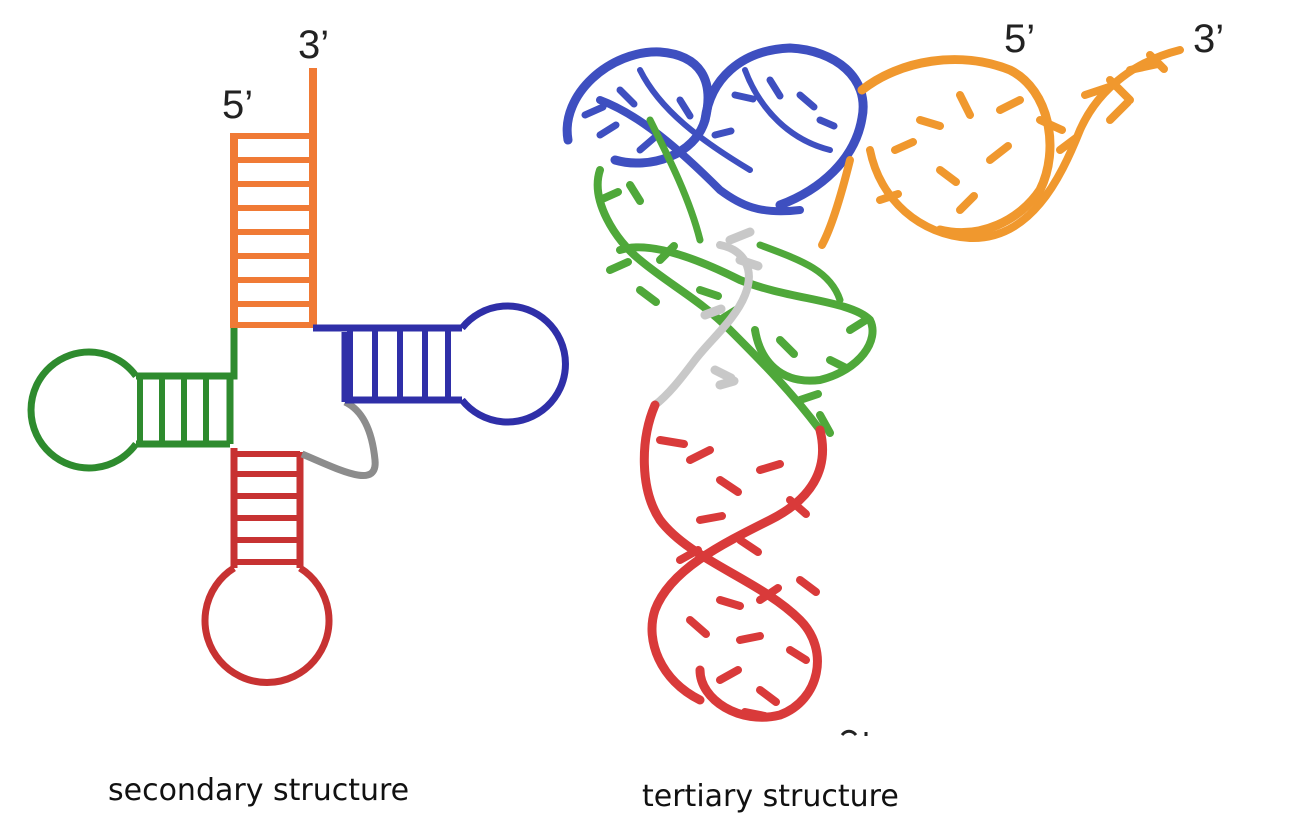 The width and height of the screenshot is (1290, 832). What do you see at coordinates (441, 364) in the screenshot?
I see `t-arm` at bounding box center [441, 364].